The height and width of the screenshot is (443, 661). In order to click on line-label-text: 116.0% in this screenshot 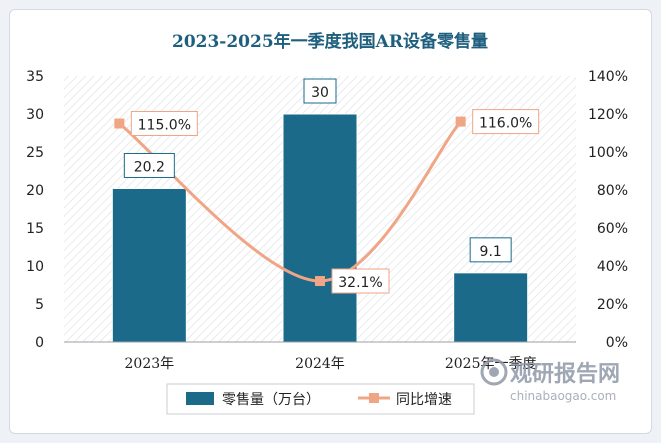, I will do `click(505, 124)`.